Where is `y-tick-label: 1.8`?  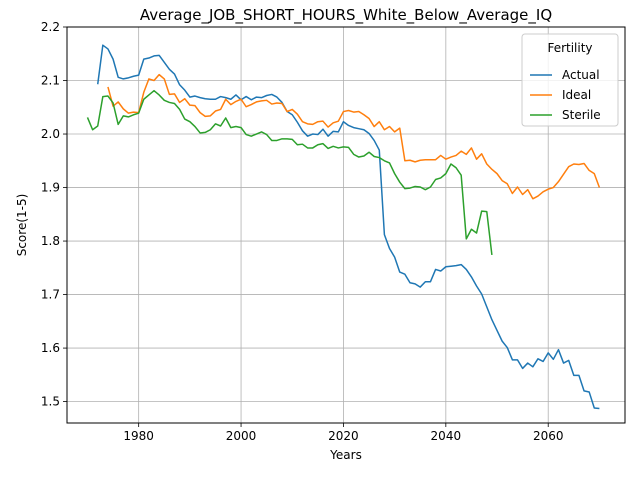
y-tick-label: 1.8 is located at coordinates (50, 241).